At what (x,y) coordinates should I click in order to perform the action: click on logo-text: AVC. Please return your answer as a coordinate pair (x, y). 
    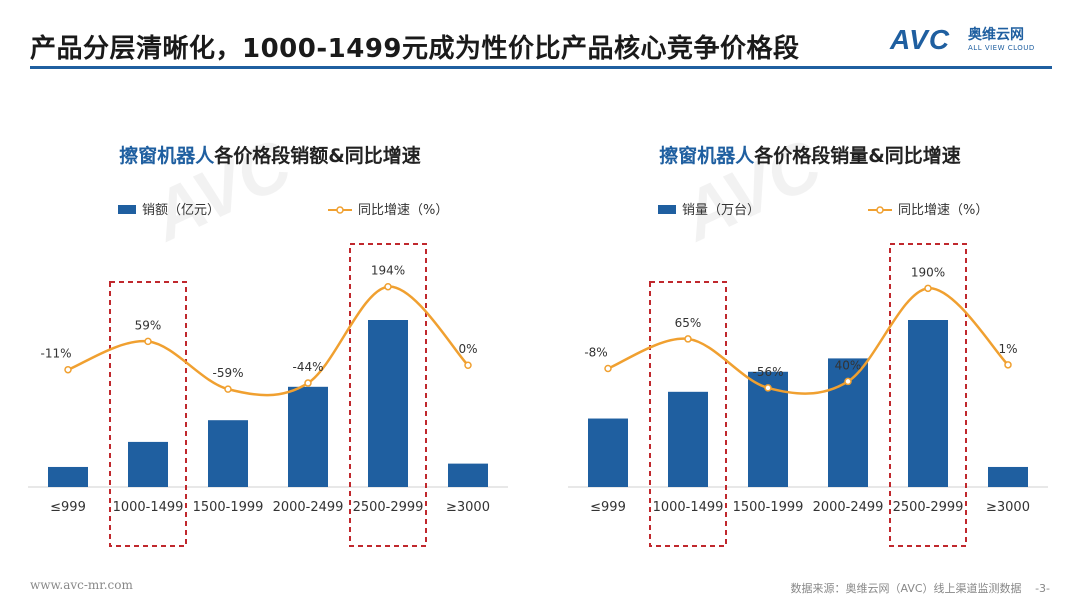
    Looking at the image, I should click on (920, 39).